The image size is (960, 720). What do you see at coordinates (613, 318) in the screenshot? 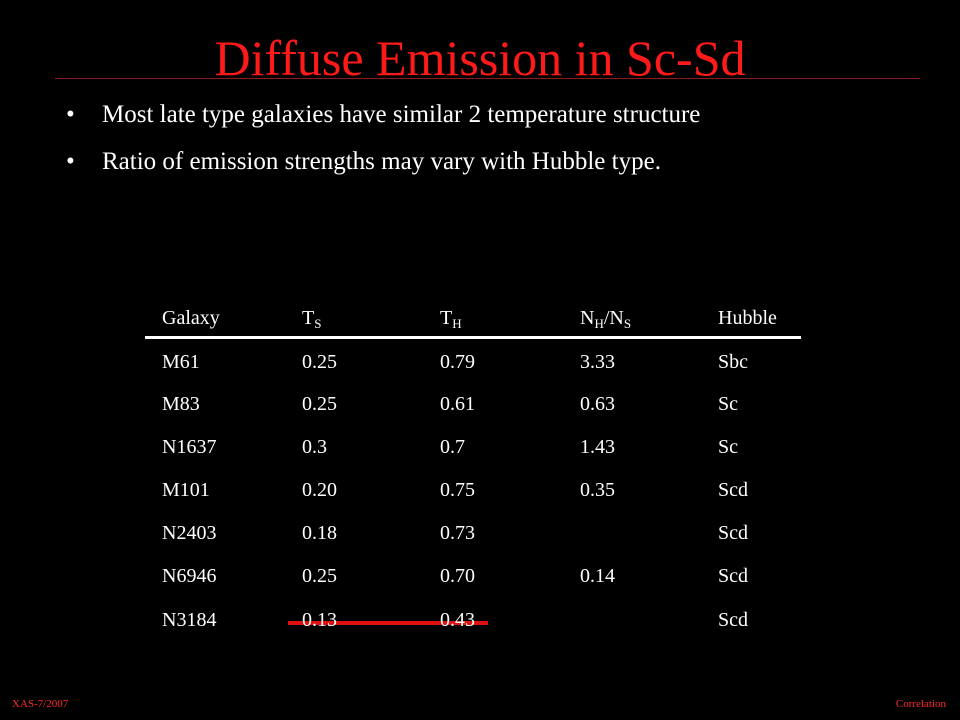
I see `header-text: /N` at bounding box center [613, 318].